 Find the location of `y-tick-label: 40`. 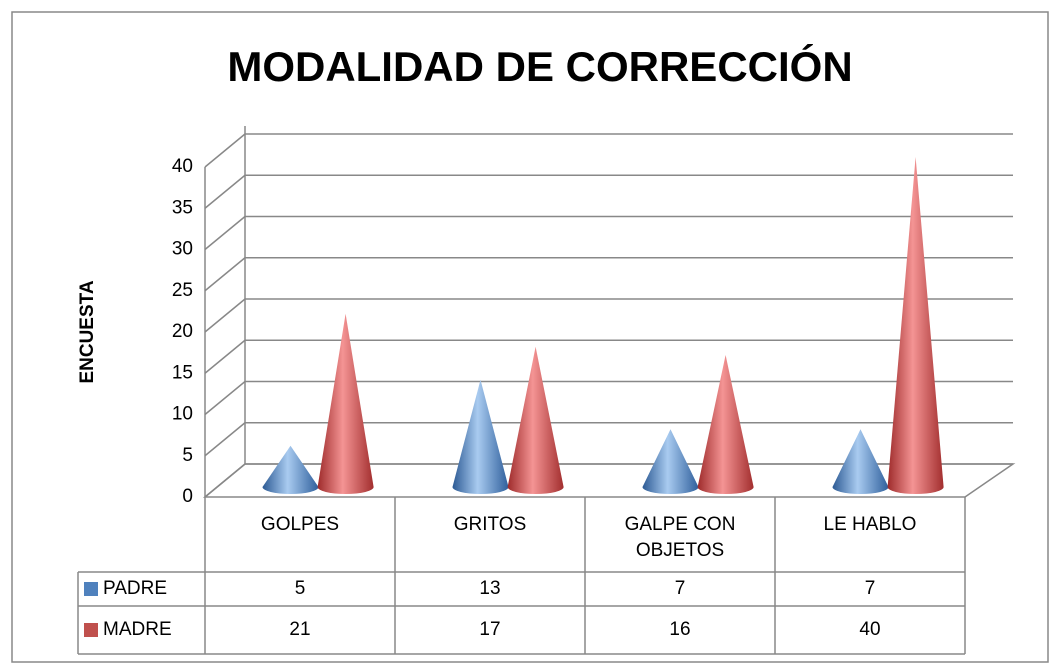

y-tick-label: 40 is located at coordinates (182, 166).